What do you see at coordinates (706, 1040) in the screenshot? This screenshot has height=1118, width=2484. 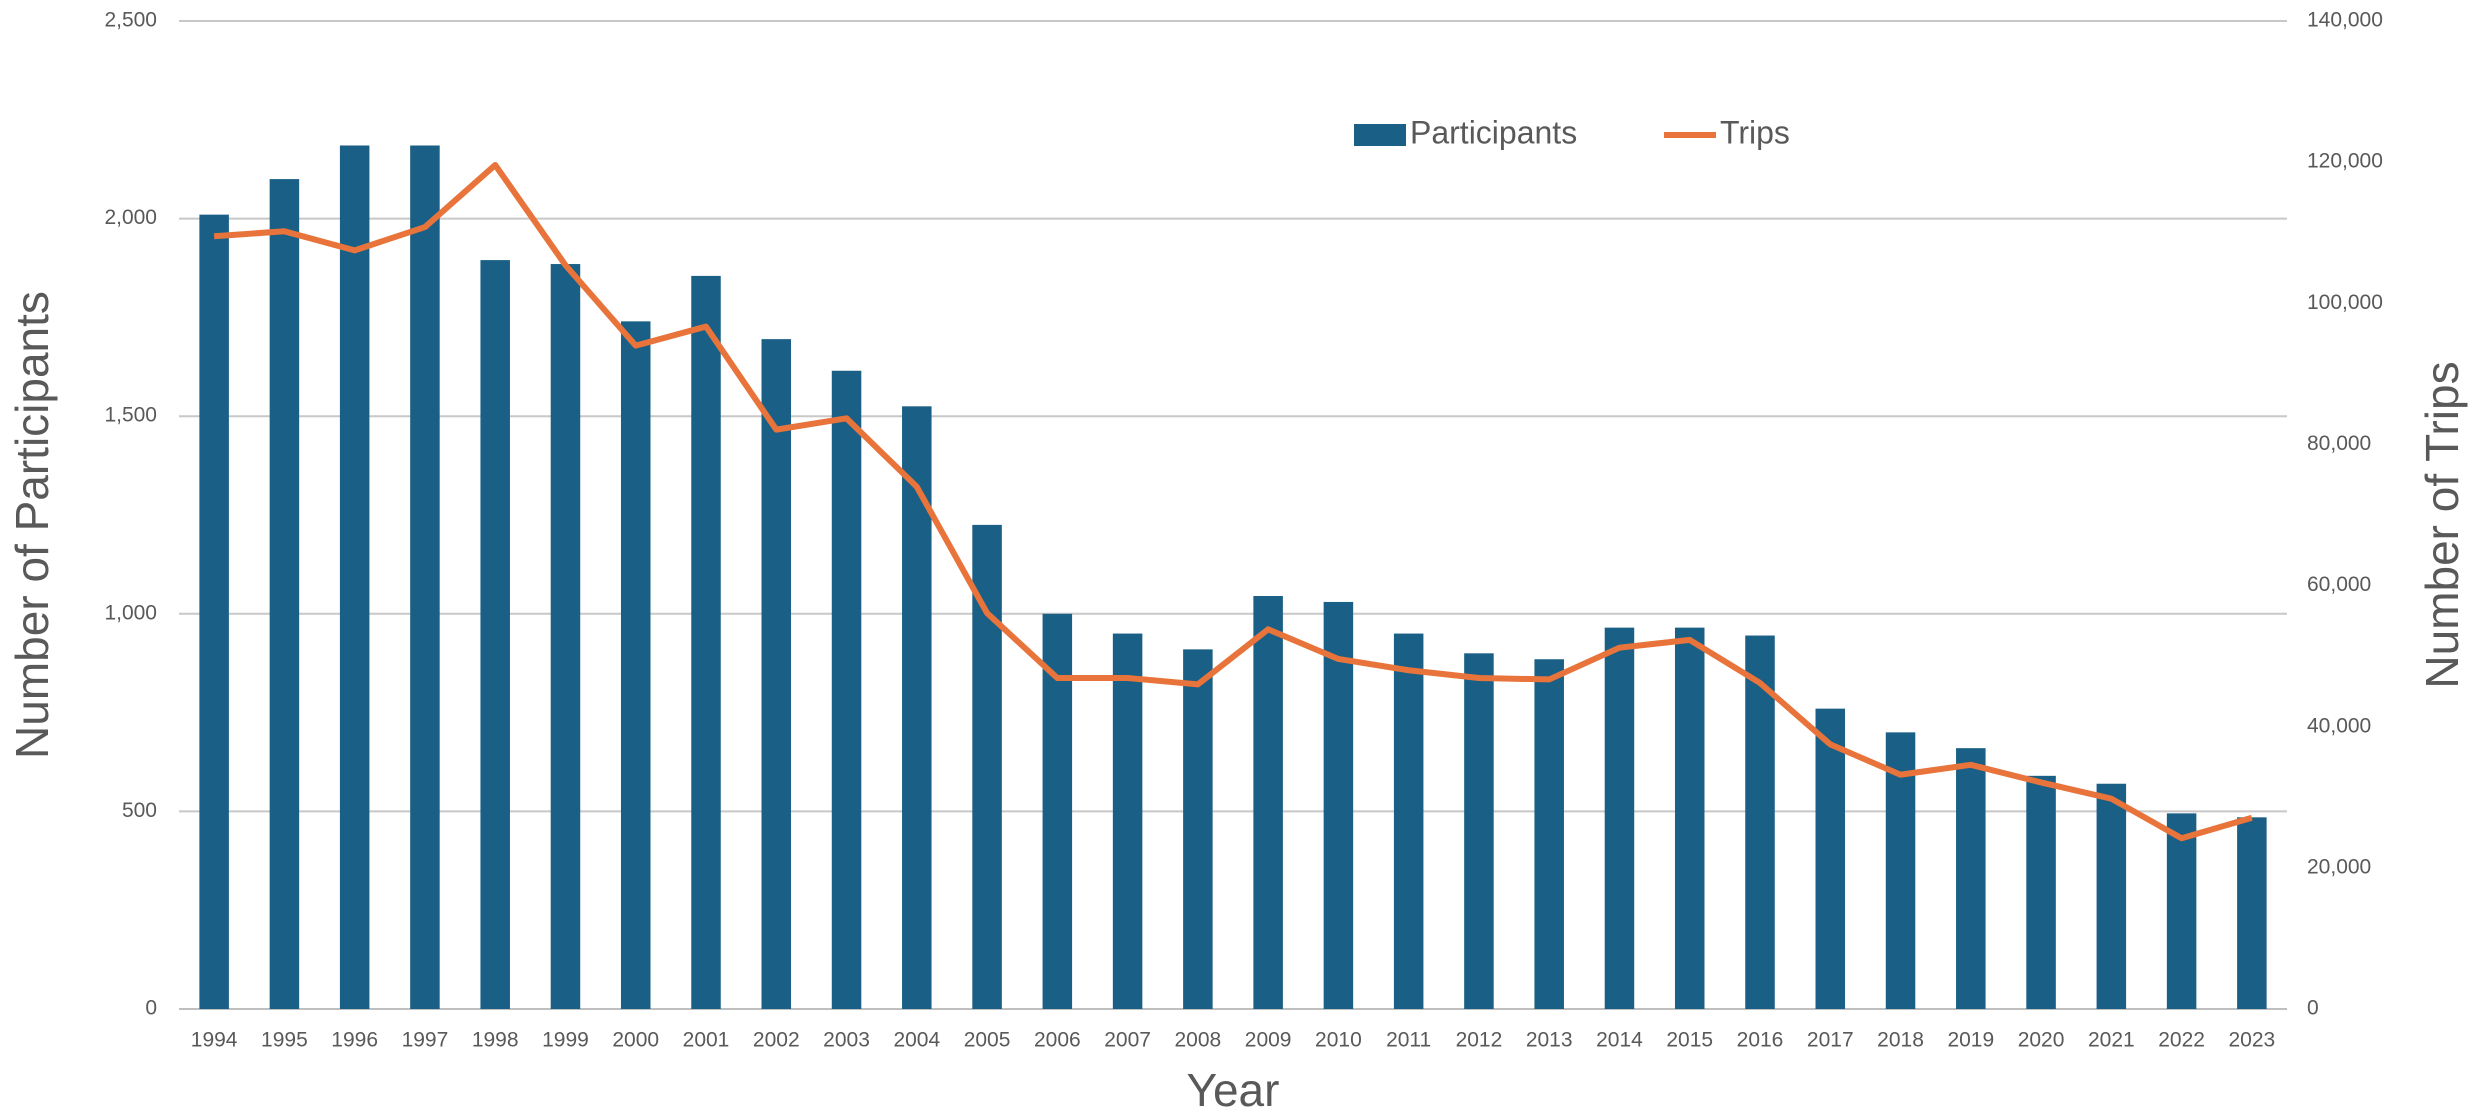 I see `x-tick-label: 2001` at bounding box center [706, 1040].